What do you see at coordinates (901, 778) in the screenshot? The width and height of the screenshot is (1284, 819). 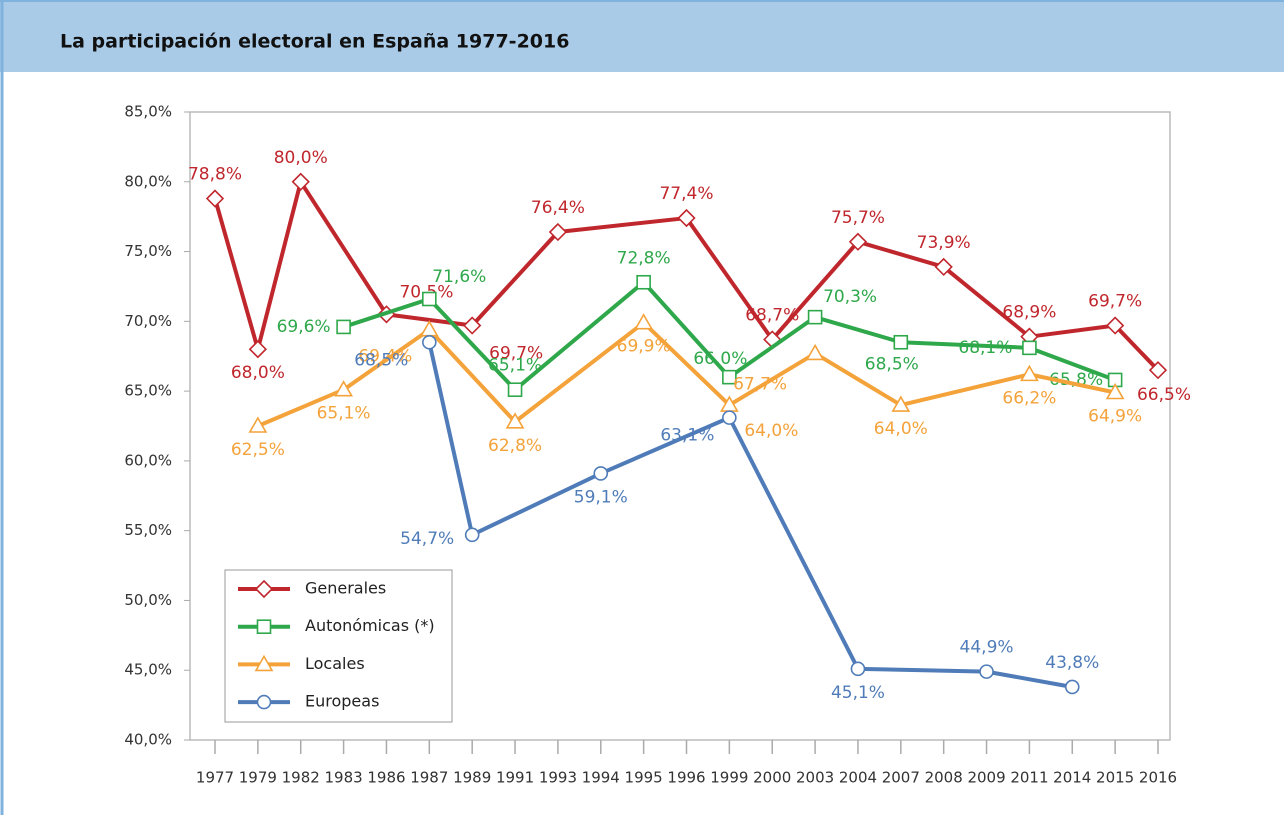 I see `x-tick-label: 2007` at bounding box center [901, 778].